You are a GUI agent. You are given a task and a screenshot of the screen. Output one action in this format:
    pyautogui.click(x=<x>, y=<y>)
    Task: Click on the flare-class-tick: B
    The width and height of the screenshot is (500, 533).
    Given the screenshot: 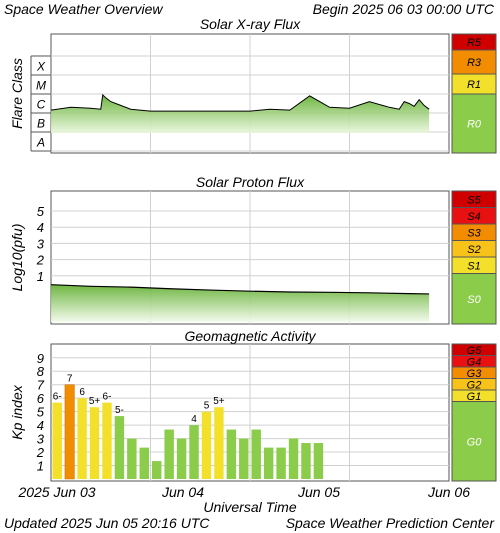 What is the action you would take?
    pyautogui.click(x=41, y=124)
    